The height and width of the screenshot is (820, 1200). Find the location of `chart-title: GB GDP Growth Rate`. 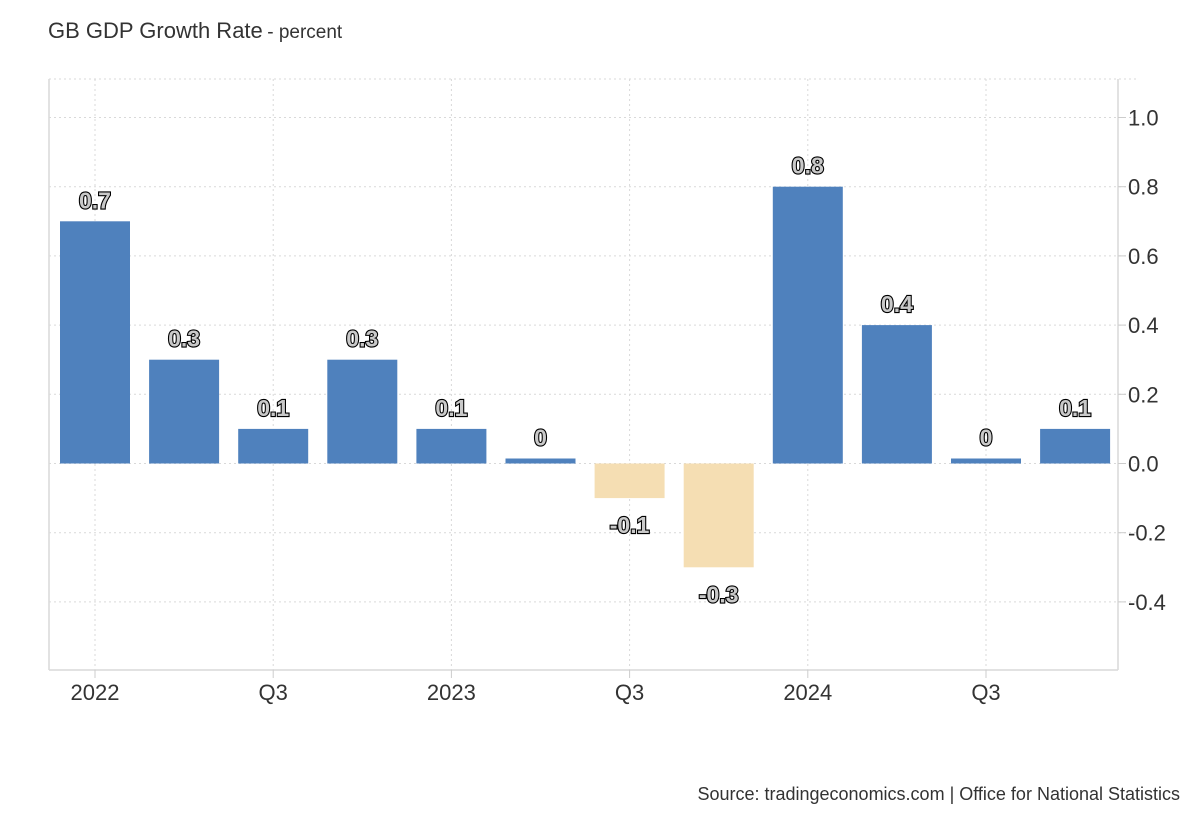

chart-title: GB GDP Growth Rate is located at coordinates (155, 30).